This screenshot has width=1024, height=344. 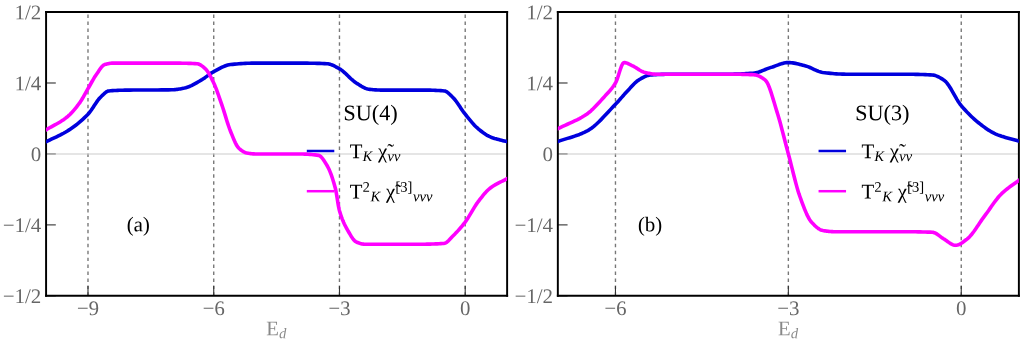 I want to click on x-tick-label: −9, so click(x=88, y=308).